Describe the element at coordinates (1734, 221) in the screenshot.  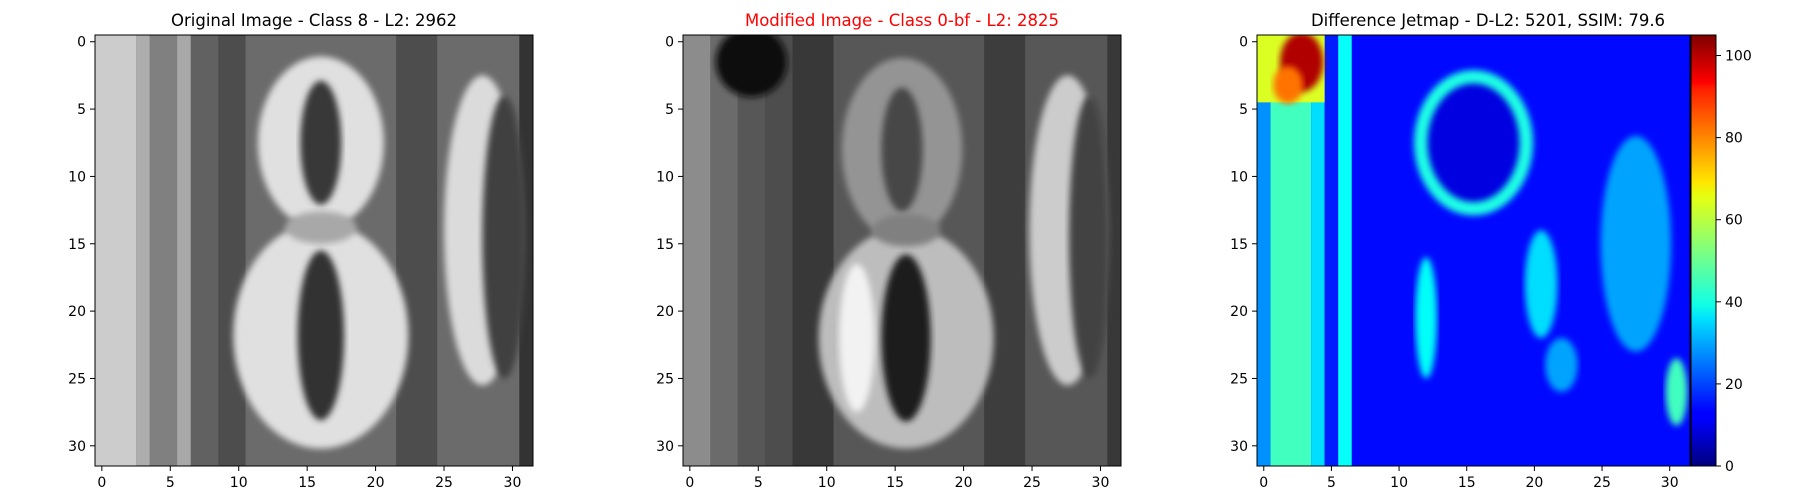
I see `colorbar-tick-label: 60` at that location.